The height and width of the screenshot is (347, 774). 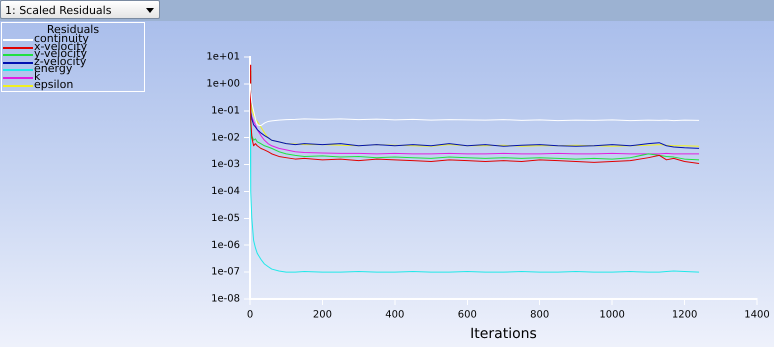 What do you see at coordinates (225, 299) in the screenshot?
I see `y-tick-label: 1e-08` at bounding box center [225, 299].